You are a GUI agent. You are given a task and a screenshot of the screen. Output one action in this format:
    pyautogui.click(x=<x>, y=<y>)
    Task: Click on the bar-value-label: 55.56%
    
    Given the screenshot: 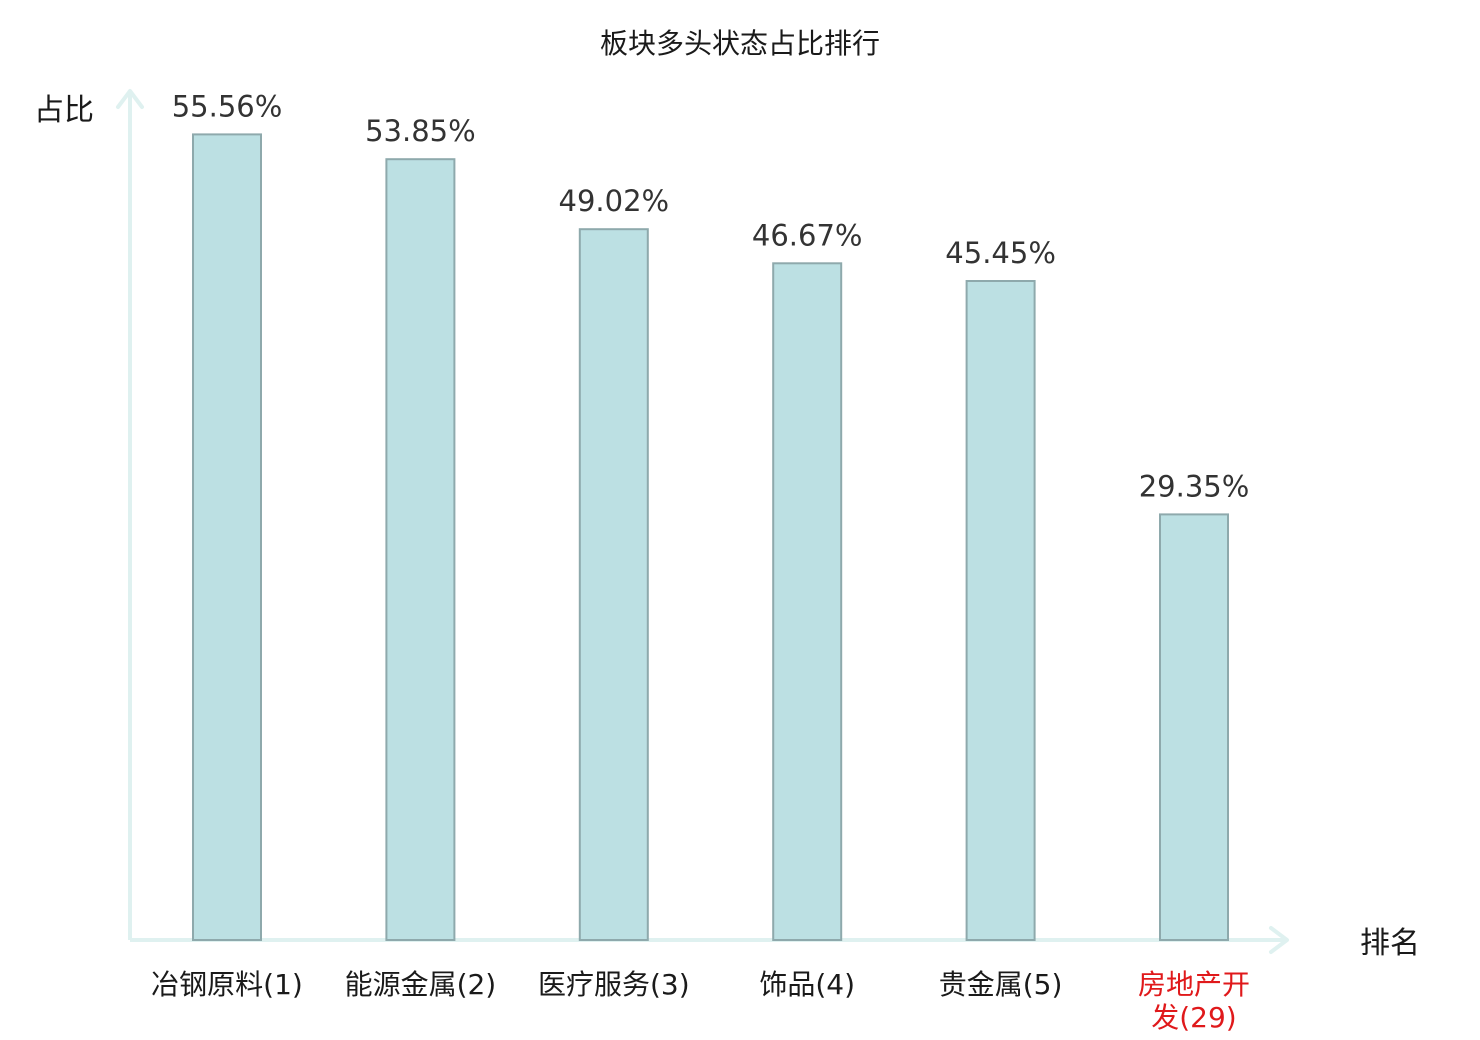 What is the action you would take?
    pyautogui.click(x=227, y=106)
    